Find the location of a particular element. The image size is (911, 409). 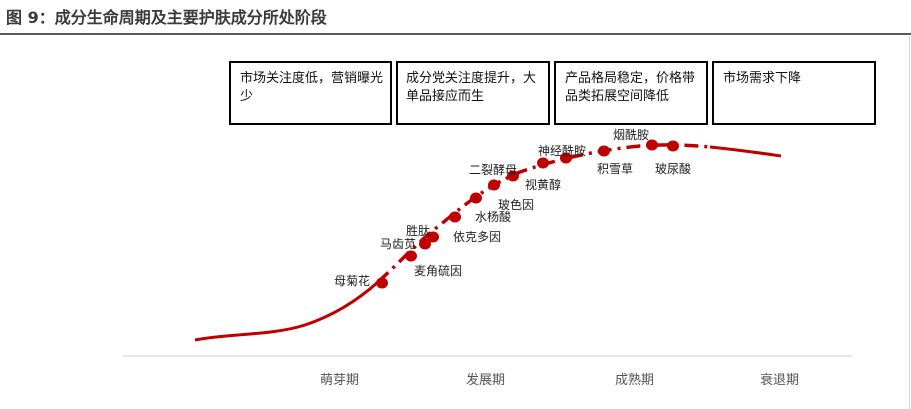

marker-麦角硫因 is located at coordinates (433, 237).